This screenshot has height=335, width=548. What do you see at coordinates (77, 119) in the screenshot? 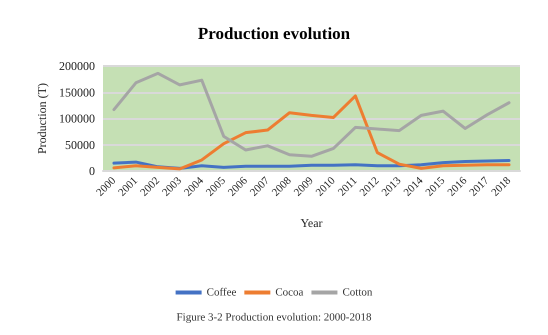
I see `y-tick-label: 100000` at bounding box center [77, 119].